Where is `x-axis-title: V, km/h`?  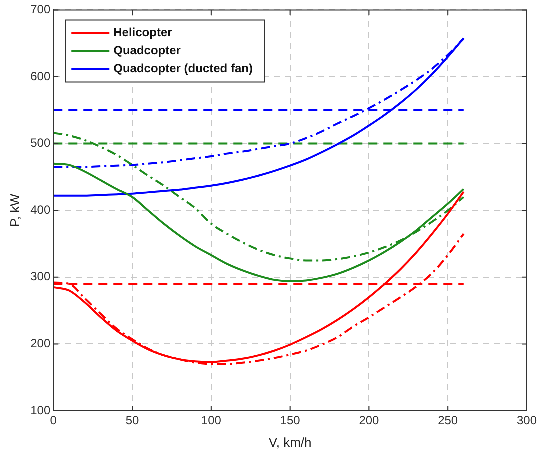 x-axis-title: V, km/h is located at coordinates (290, 442).